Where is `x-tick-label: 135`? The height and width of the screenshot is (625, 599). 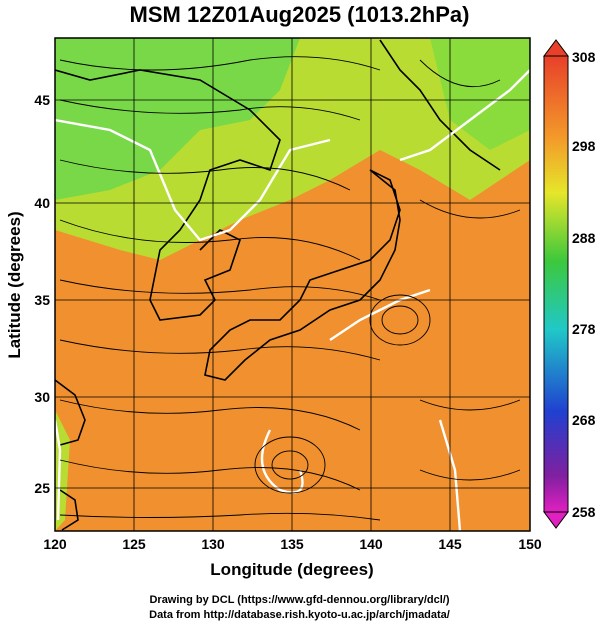 x-tick-label: 135 is located at coordinates (292, 544).